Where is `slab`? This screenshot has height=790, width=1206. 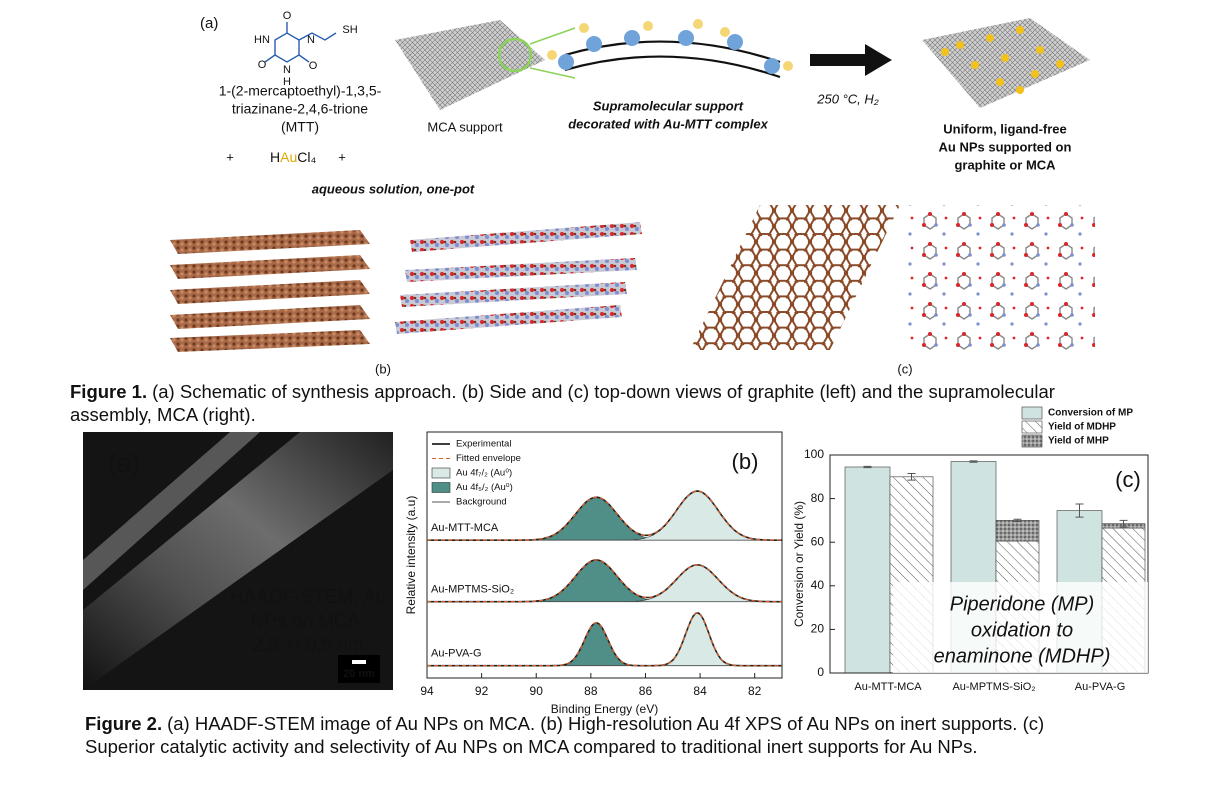
slab is located at coordinates (485, 65).